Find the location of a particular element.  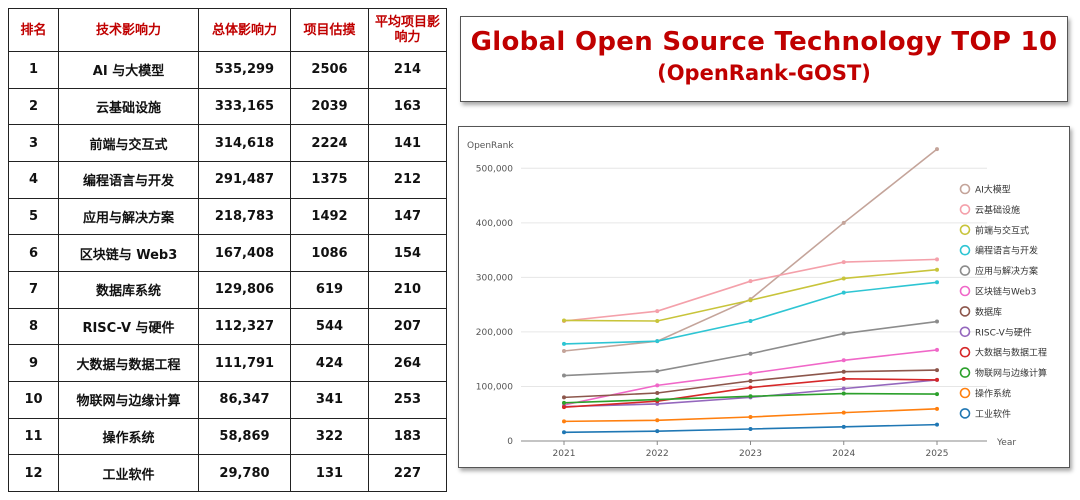

y-tick-label: 400,000 is located at coordinates (494, 224).